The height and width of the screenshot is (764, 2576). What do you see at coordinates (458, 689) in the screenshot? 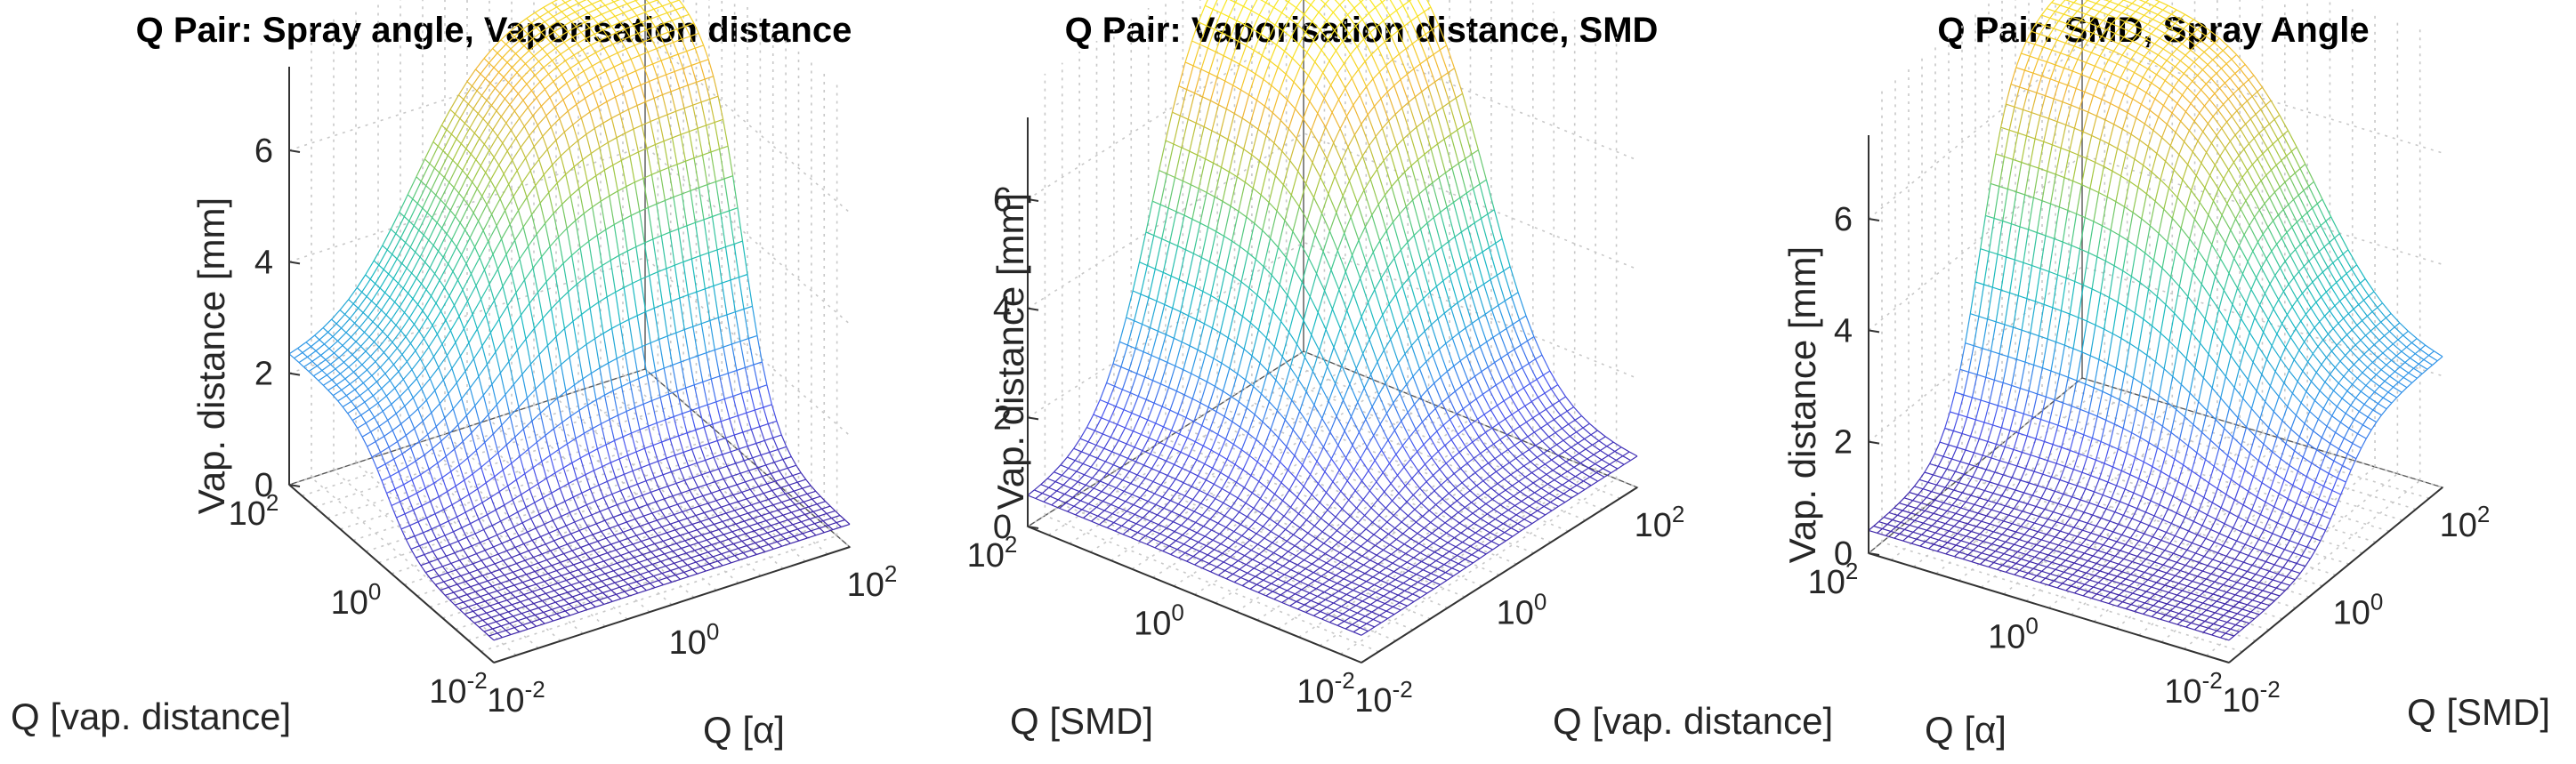
I see `y-tick-label: 10-2` at bounding box center [458, 689].